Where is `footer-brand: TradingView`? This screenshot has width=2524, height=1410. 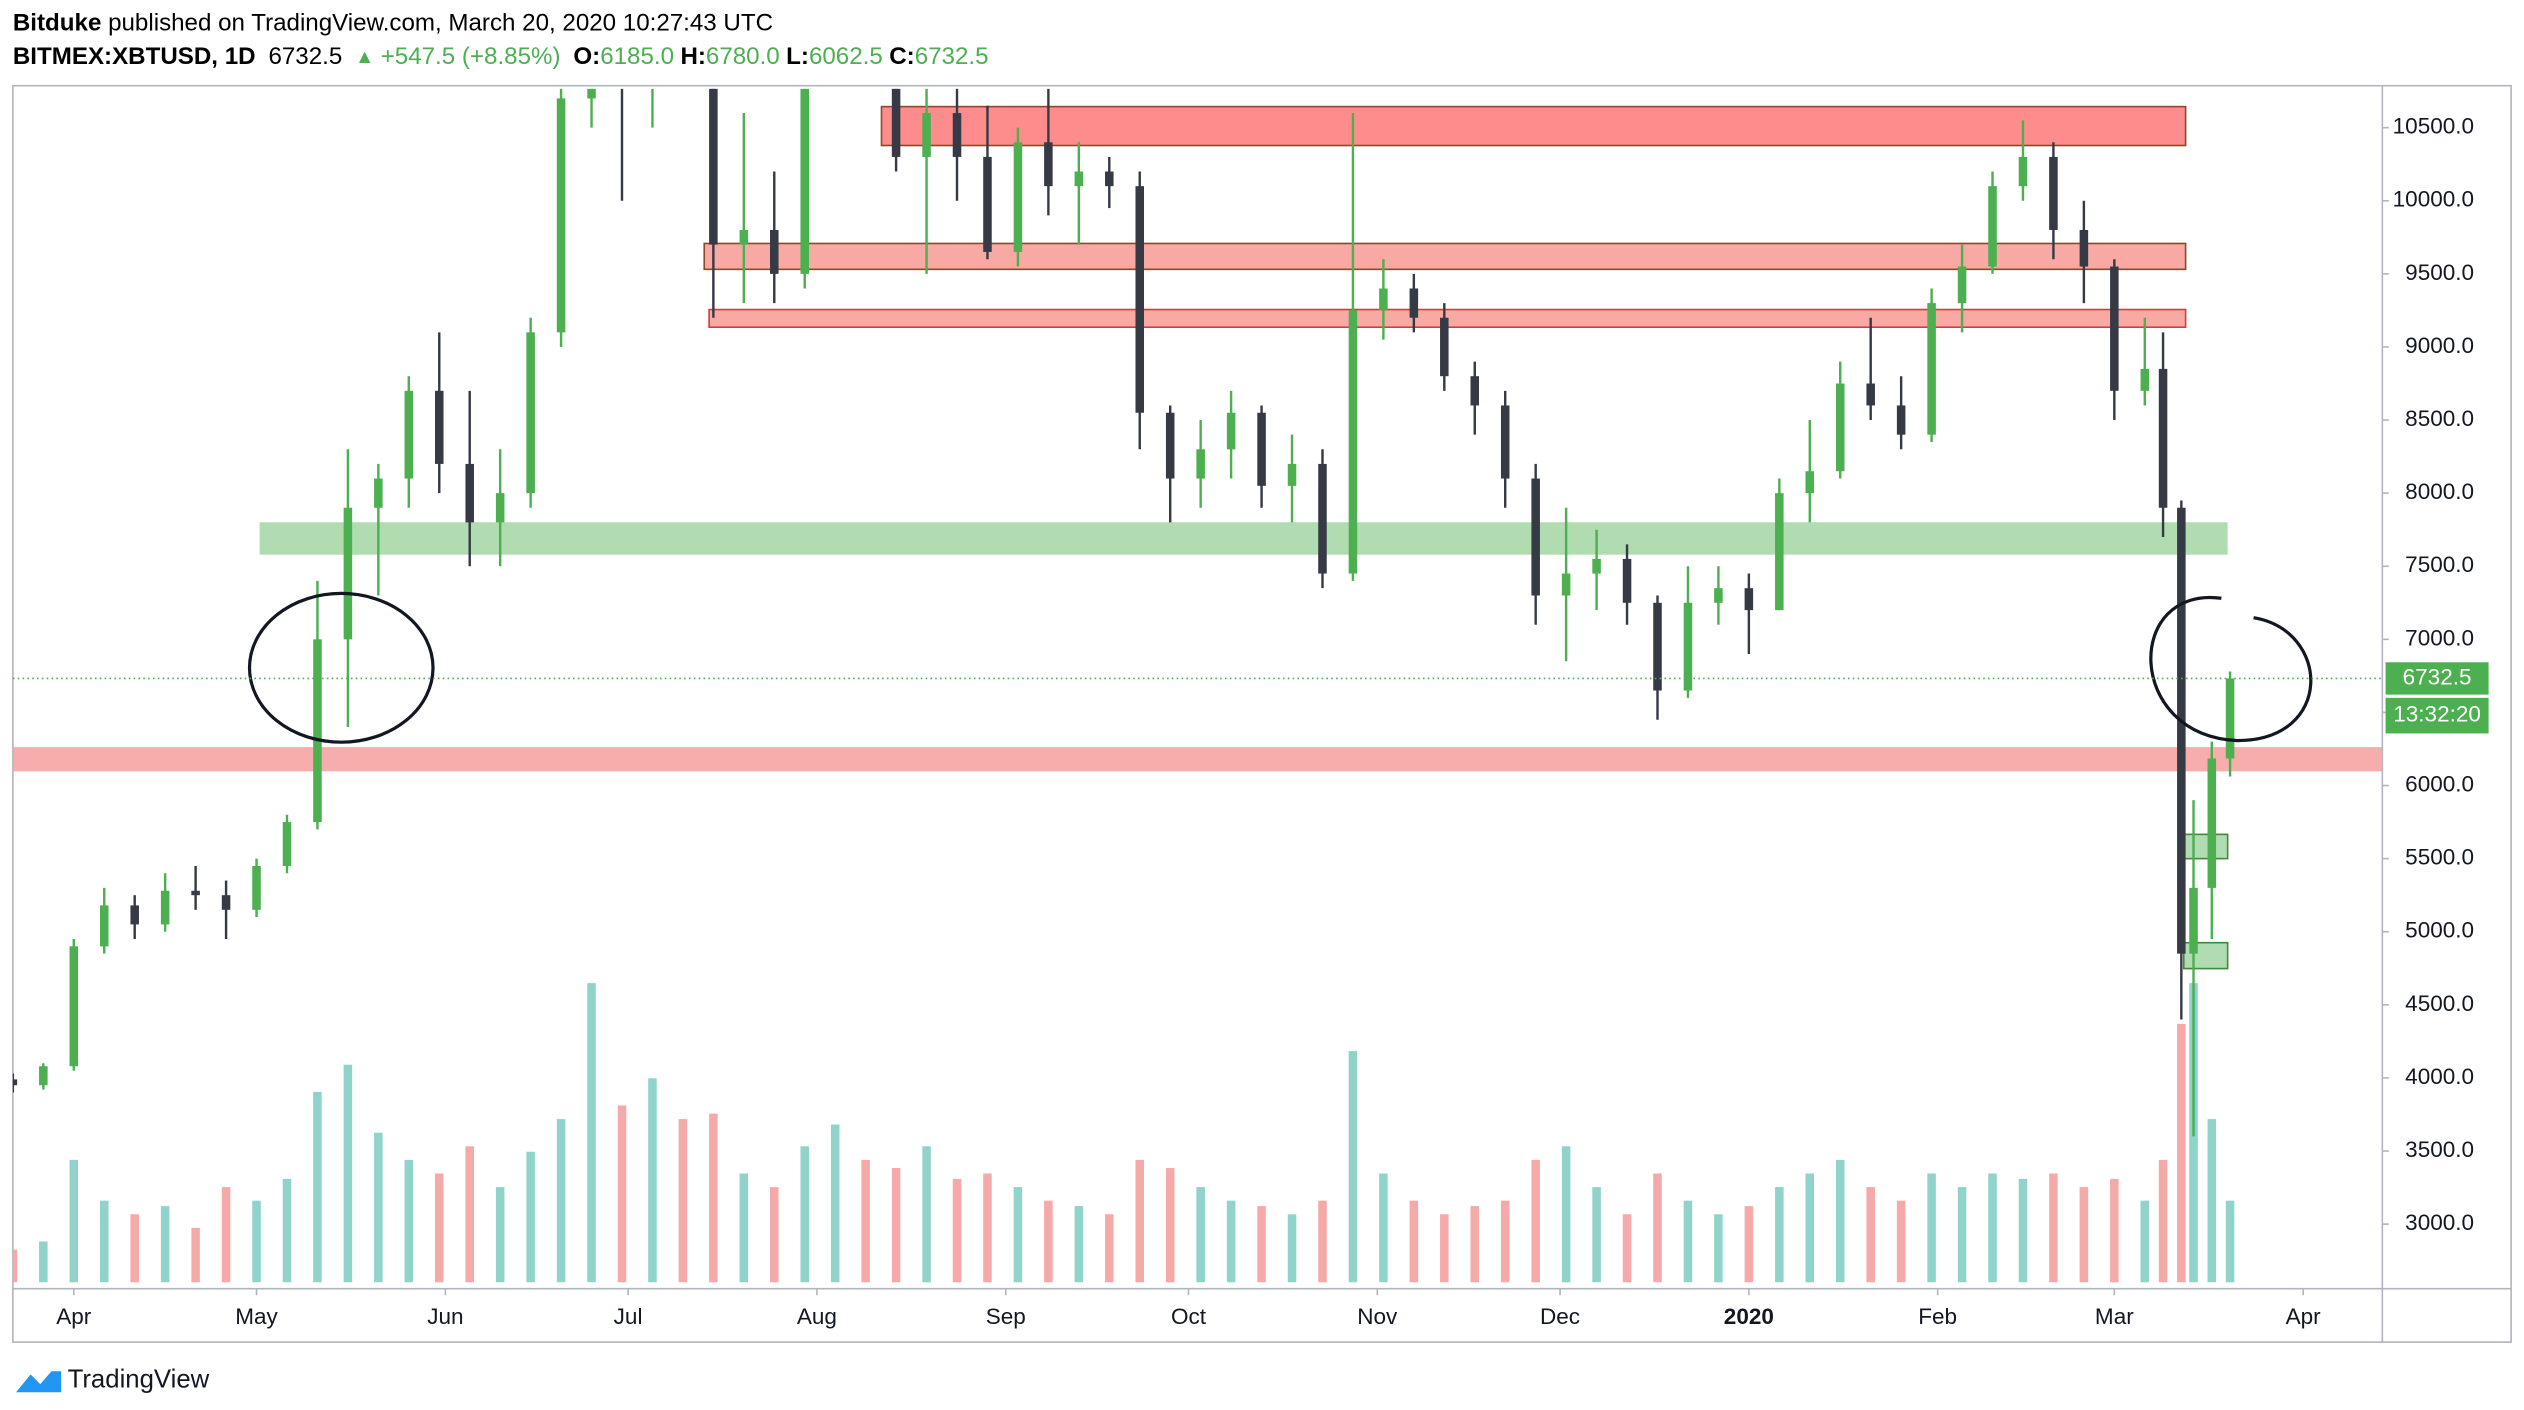 footer-brand: TradingView is located at coordinates (139, 1380).